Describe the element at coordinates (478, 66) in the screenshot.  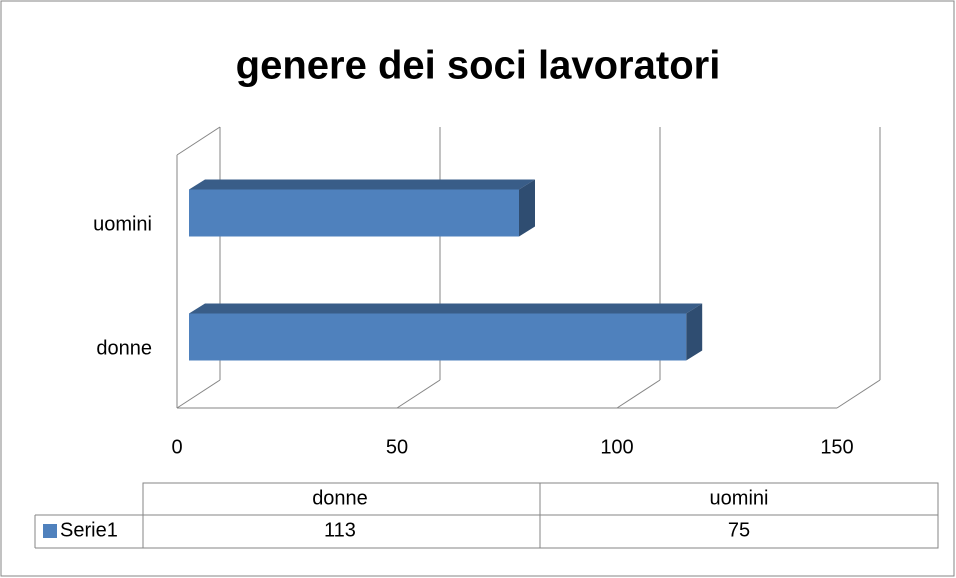
I see `chart-title: genere dei soci lavoratori` at that location.